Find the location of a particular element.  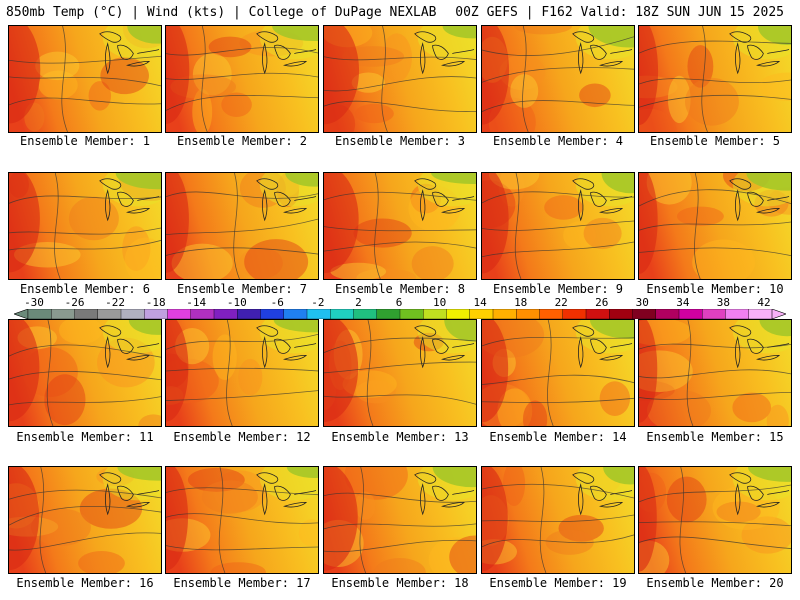

colorbar-tick-label: -10 is located at coordinates (236, 302).